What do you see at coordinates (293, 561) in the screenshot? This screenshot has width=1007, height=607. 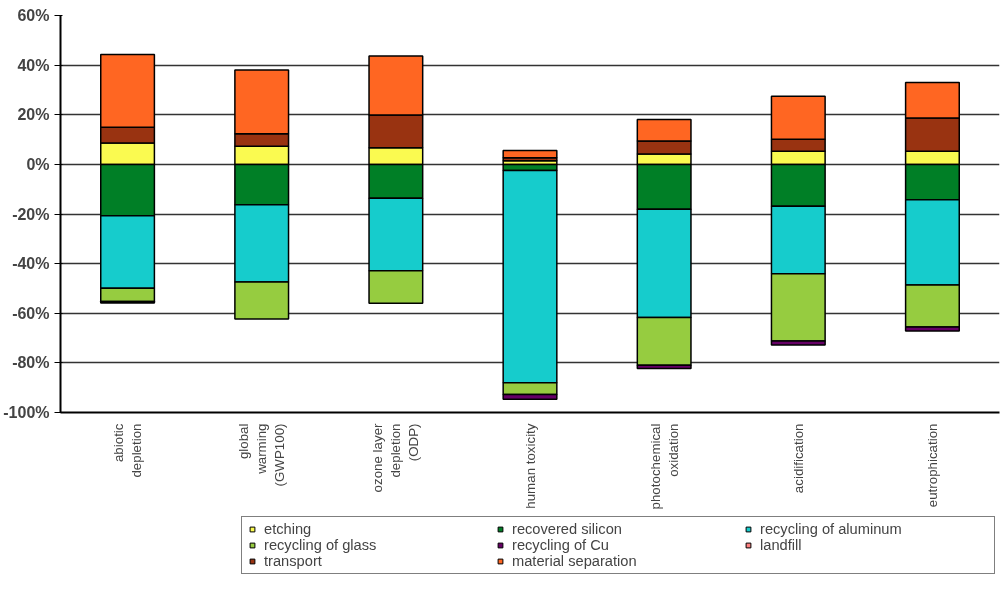 I see `legend-label: transport` at bounding box center [293, 561].